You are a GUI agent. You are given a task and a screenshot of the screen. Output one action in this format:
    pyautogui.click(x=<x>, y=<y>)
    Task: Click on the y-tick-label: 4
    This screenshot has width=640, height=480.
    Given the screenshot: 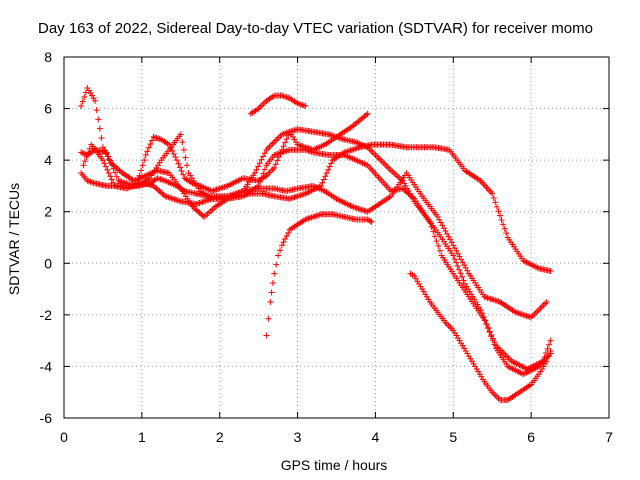 What is the action you would take?
    pyautogui.click(x=48, y=160)
    